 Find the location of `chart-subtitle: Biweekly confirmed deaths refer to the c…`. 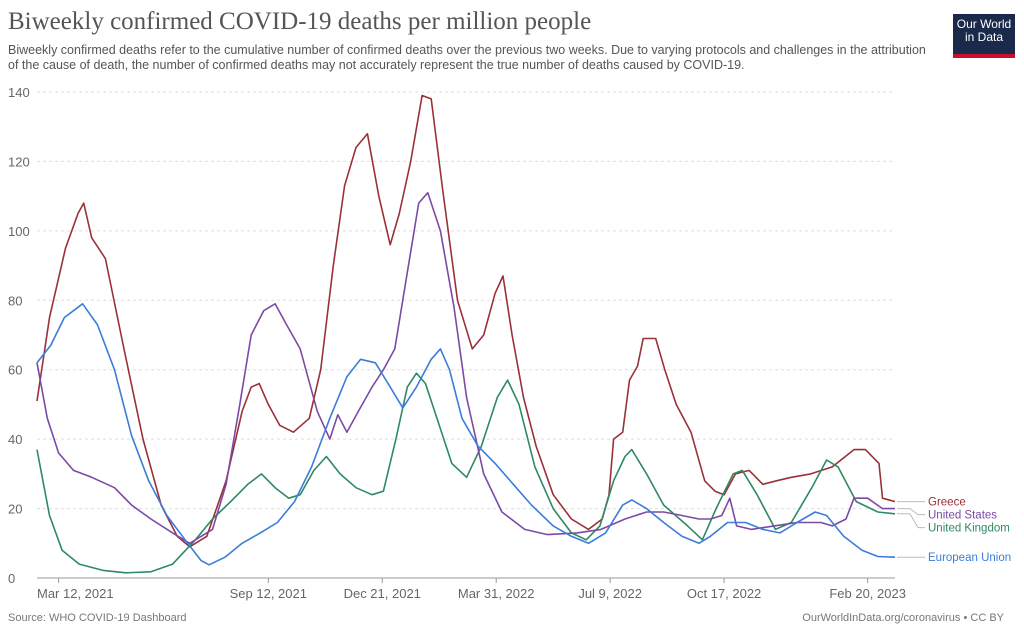

chart-subtitle: Biweekly confirmed deaths refer to the c… is located at coordinates (467, 57).